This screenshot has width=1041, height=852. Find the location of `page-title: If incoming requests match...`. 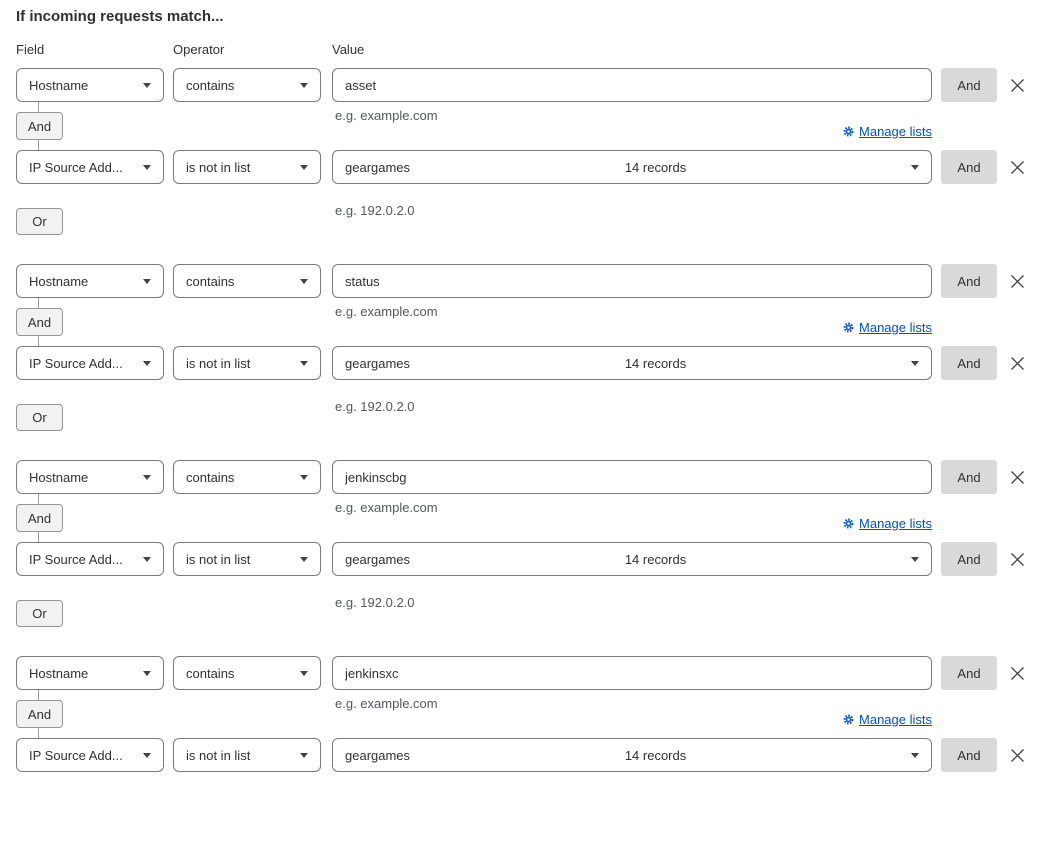

page-title: If incoming requests match... is located at coordinates (120, 16).